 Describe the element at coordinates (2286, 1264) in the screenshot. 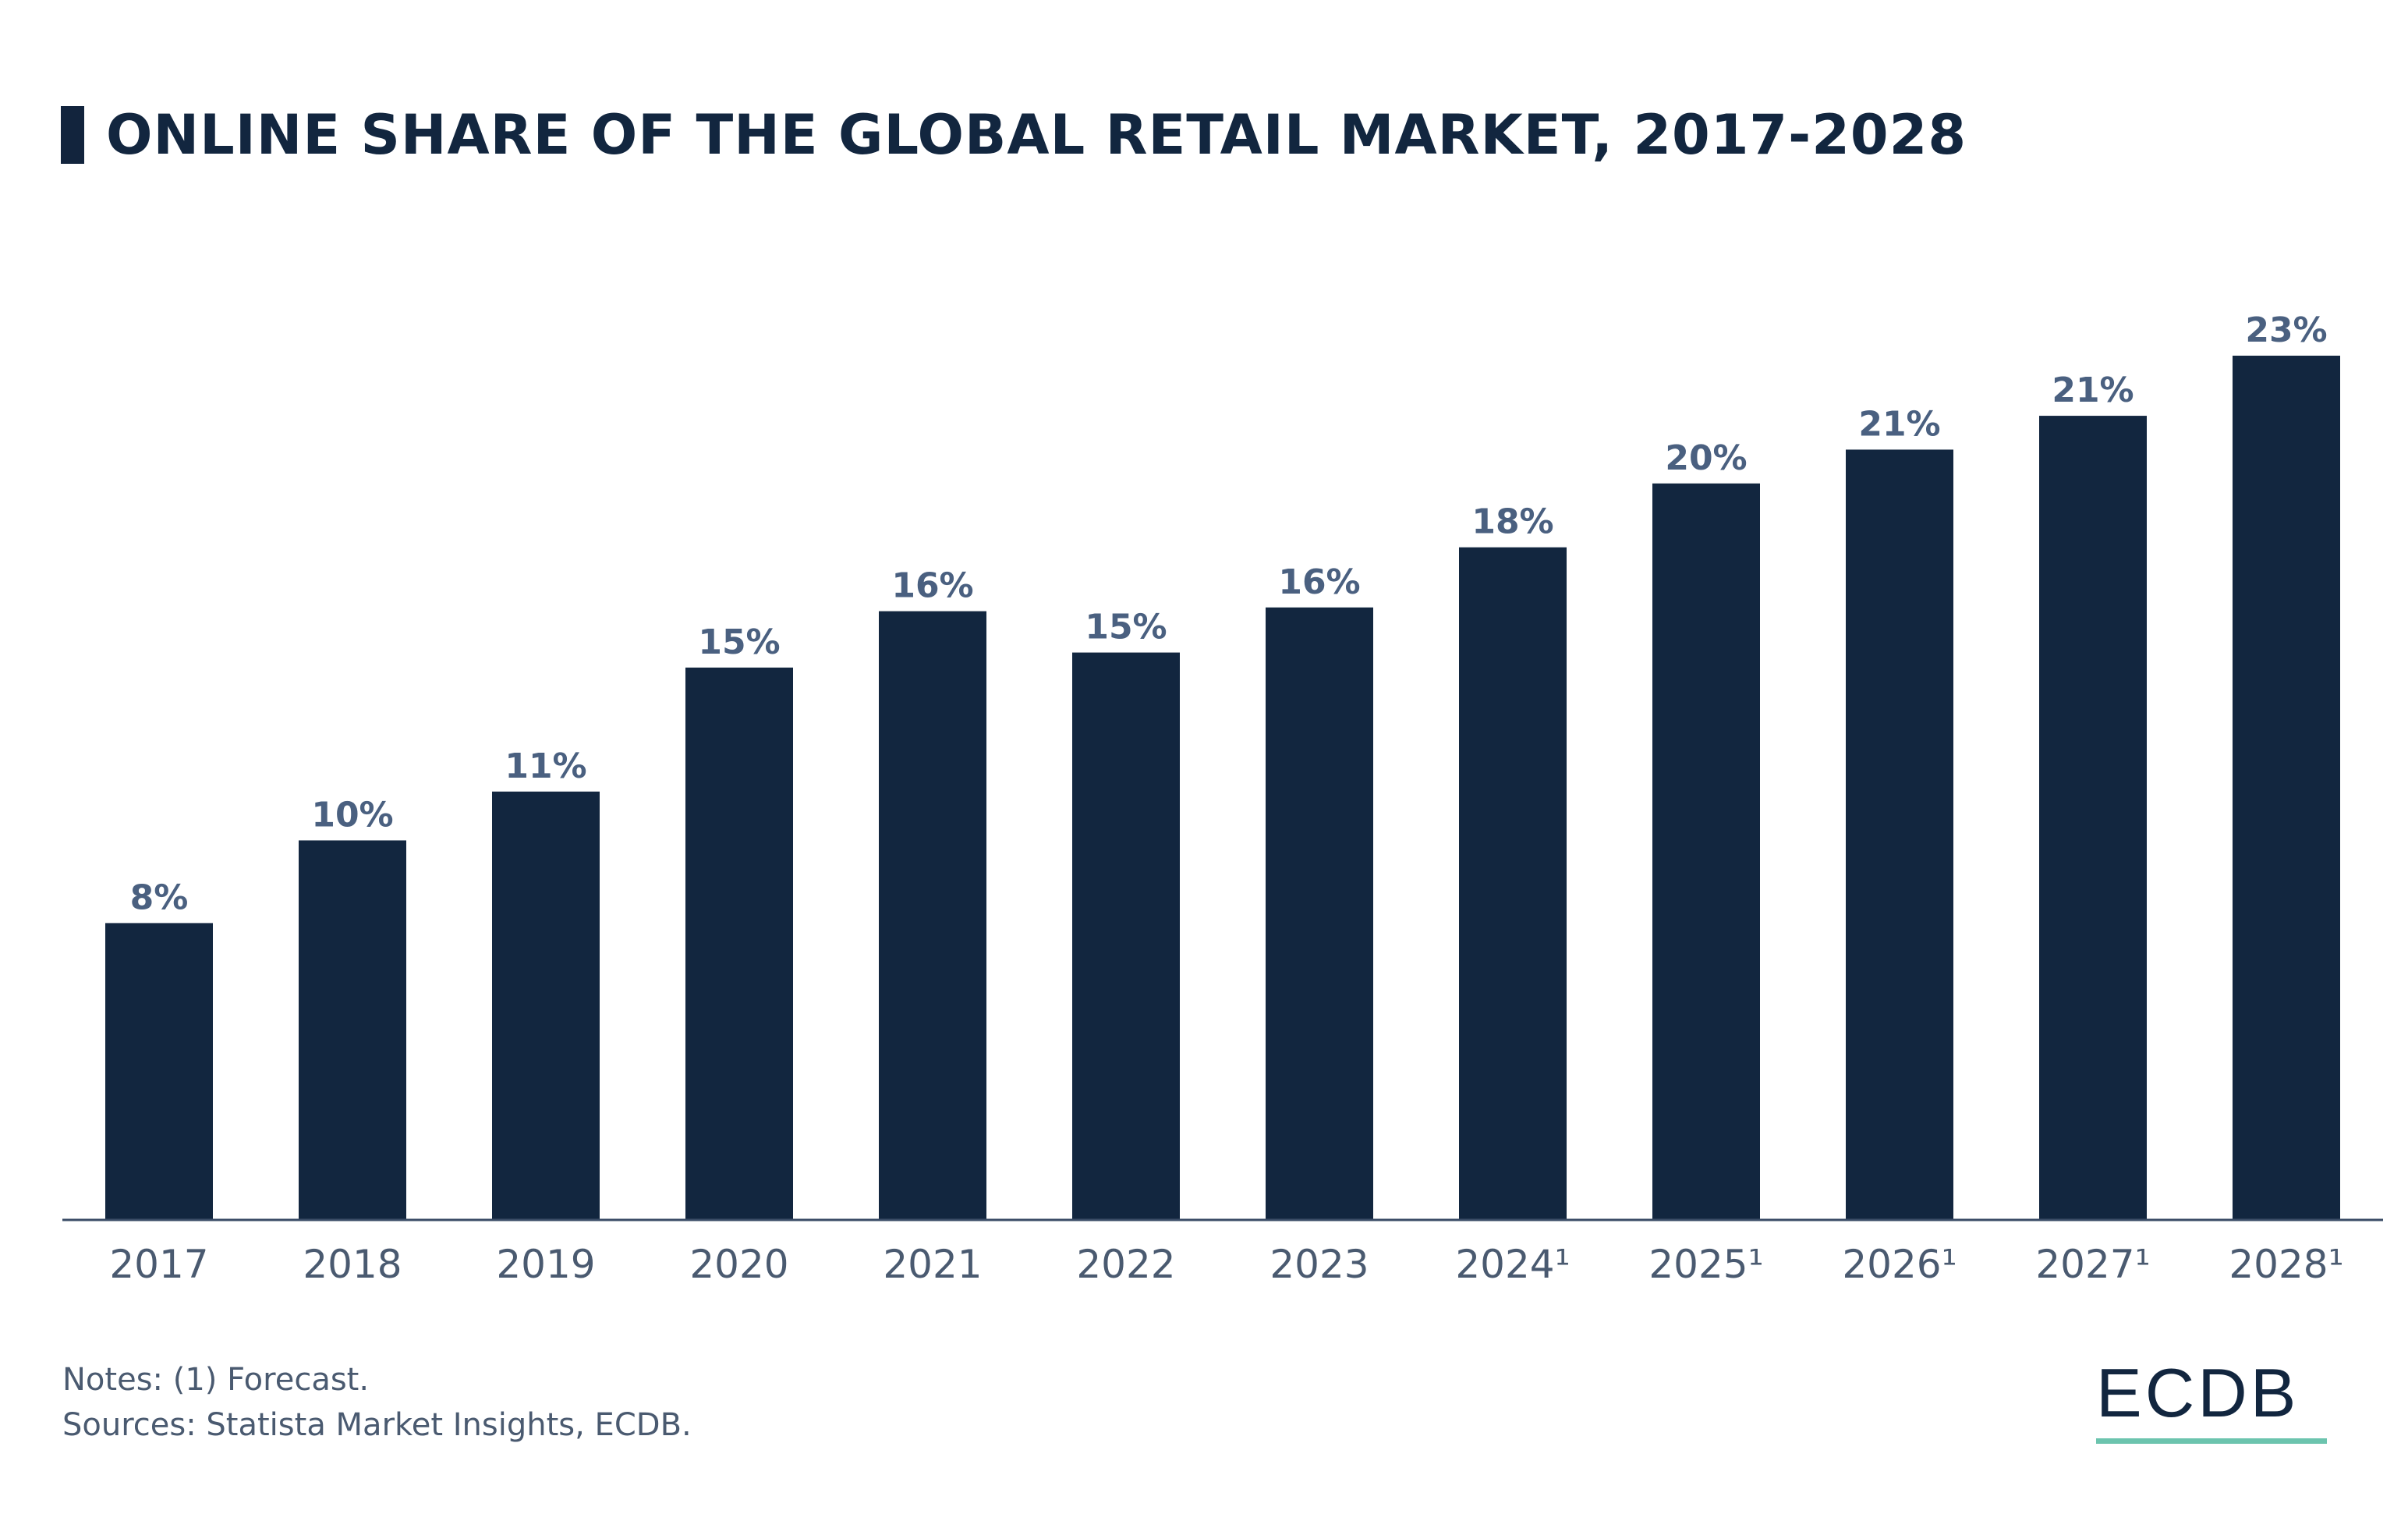

I see `x-tick-label: 2028¹` at that location.